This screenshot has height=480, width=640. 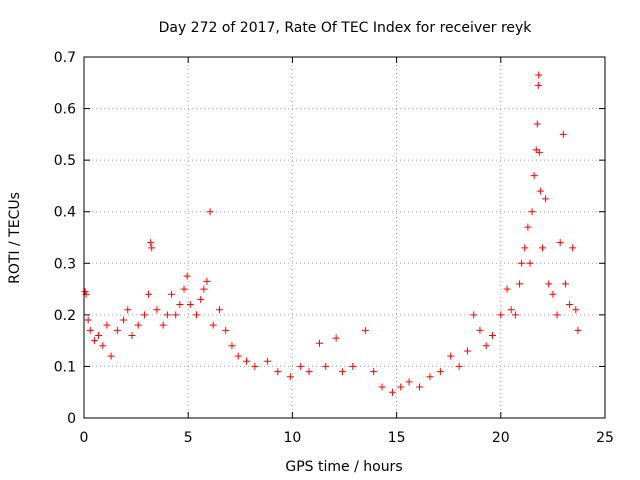 What do you see at coordinates (65, 161) in the screenshot?
I see `y-tick-label: 0.5` at bounding box center [65, 161].